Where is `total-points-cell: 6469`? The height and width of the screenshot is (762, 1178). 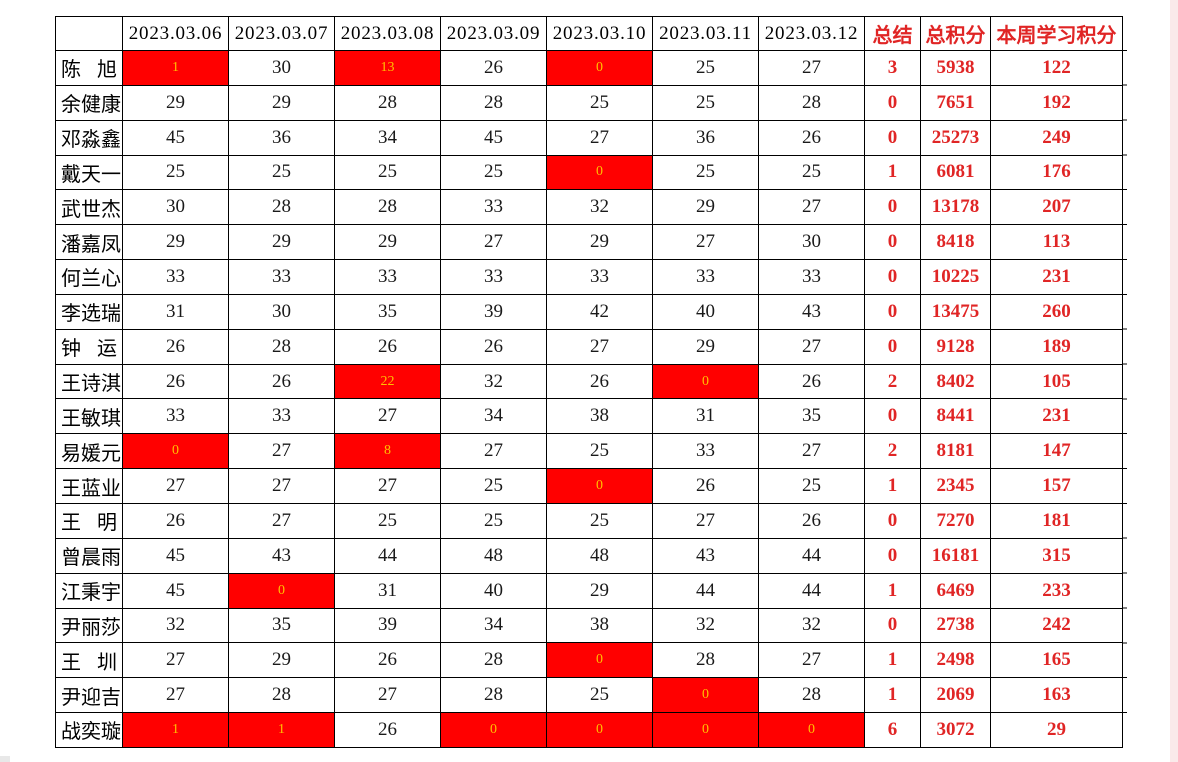 total-points-cell: 6469 is located at coordinates (955, 590).